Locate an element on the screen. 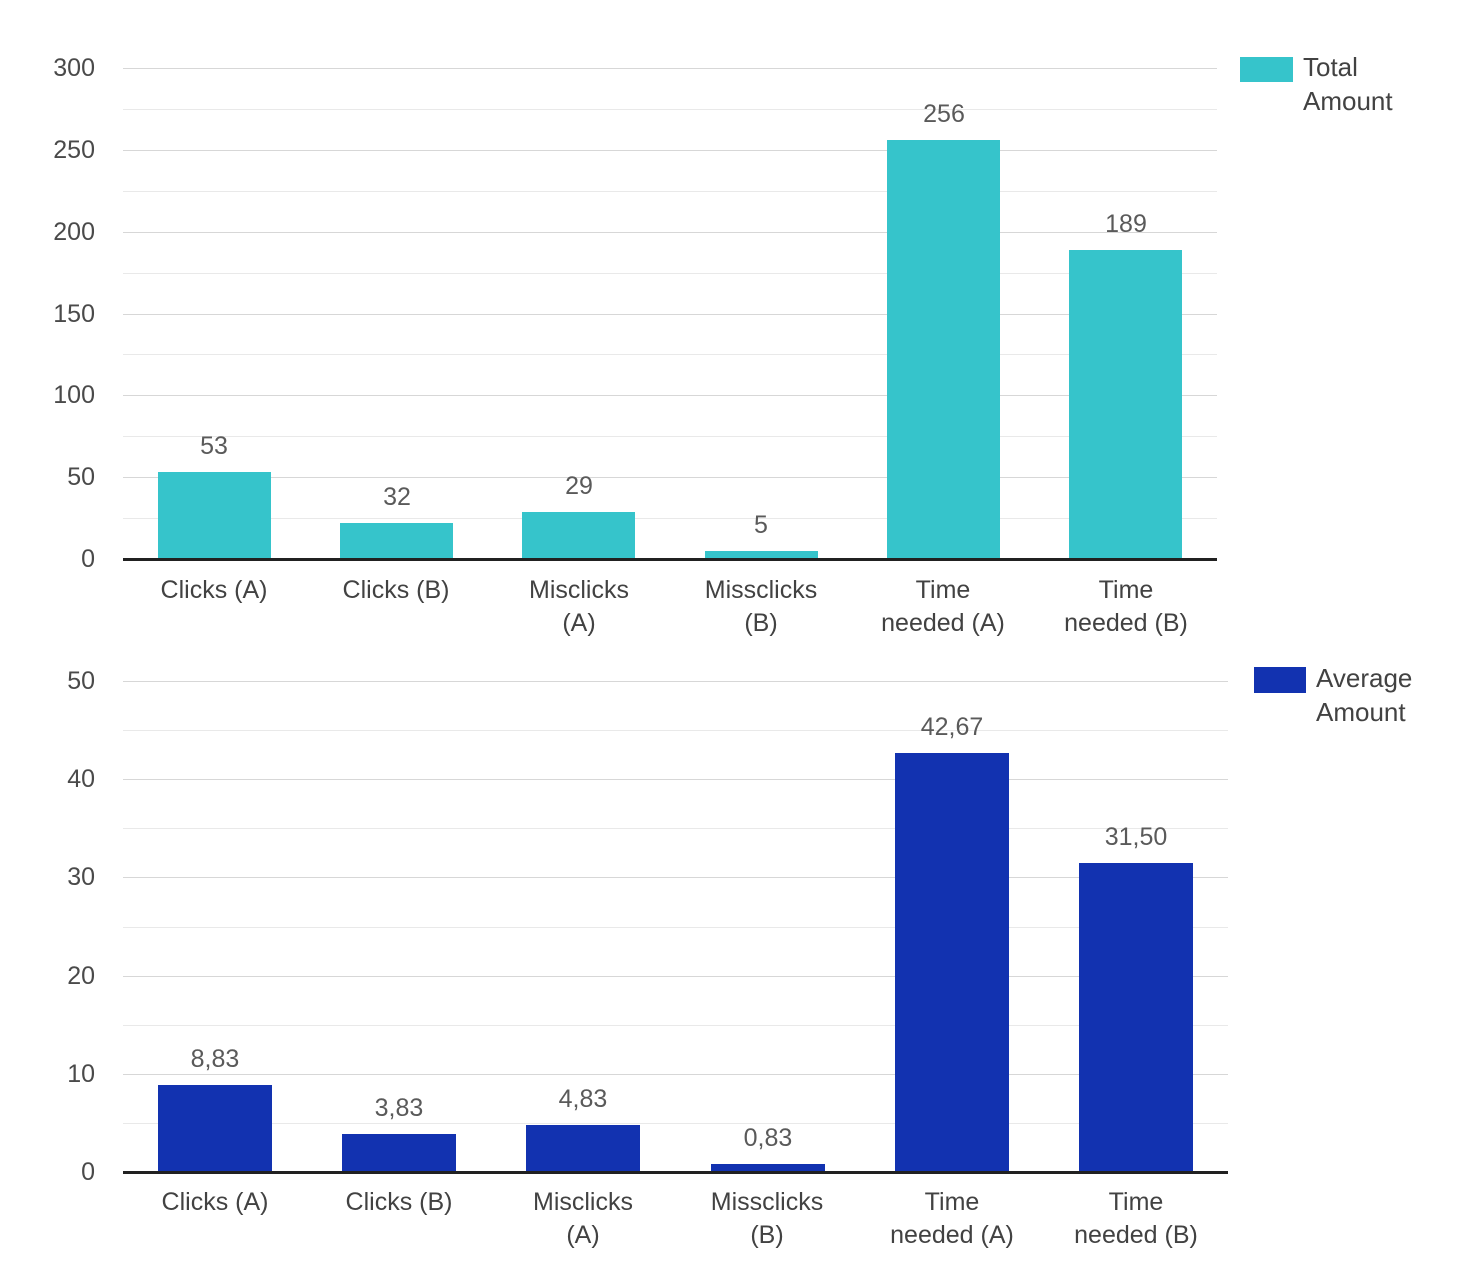 The image size is (1458, 1266). y-tick-label-150: 150 is located at coordinates (74, 314).